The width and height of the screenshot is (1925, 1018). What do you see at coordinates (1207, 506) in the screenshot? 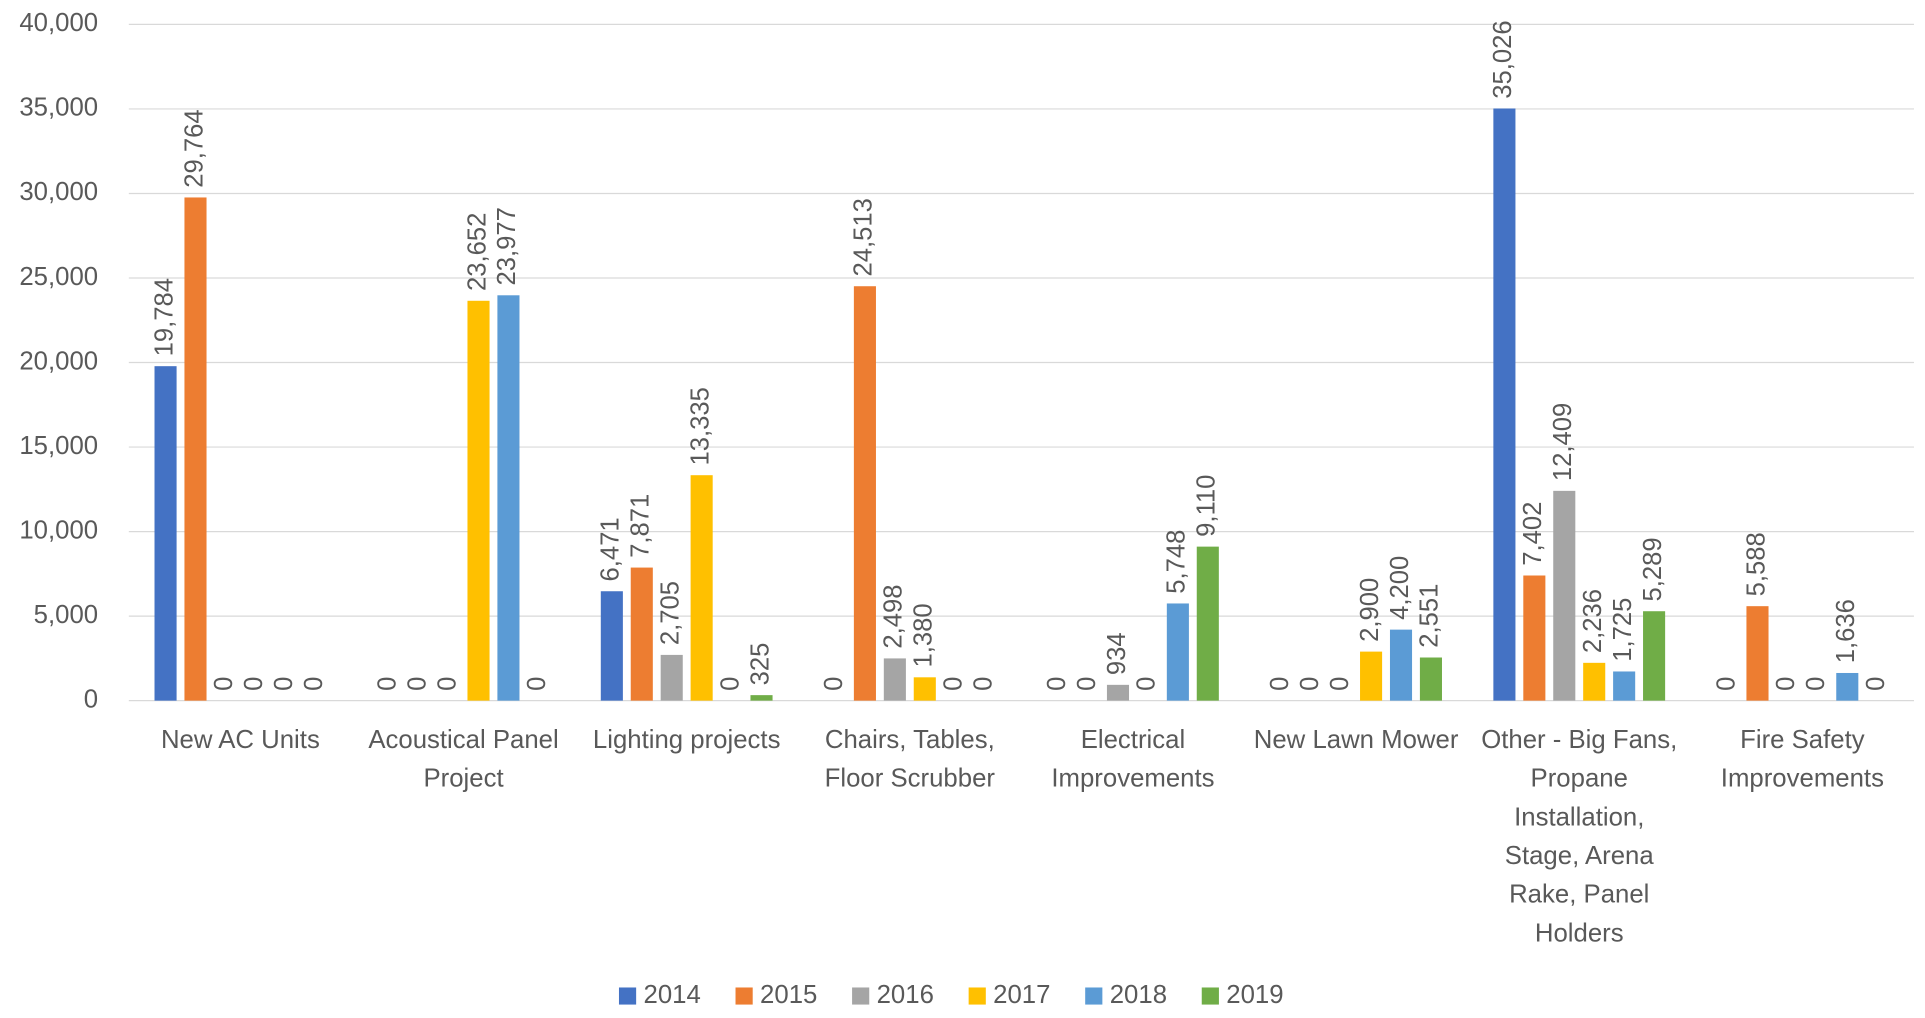
I see `data-label: 9,110` at bounding box center [1207, 506].